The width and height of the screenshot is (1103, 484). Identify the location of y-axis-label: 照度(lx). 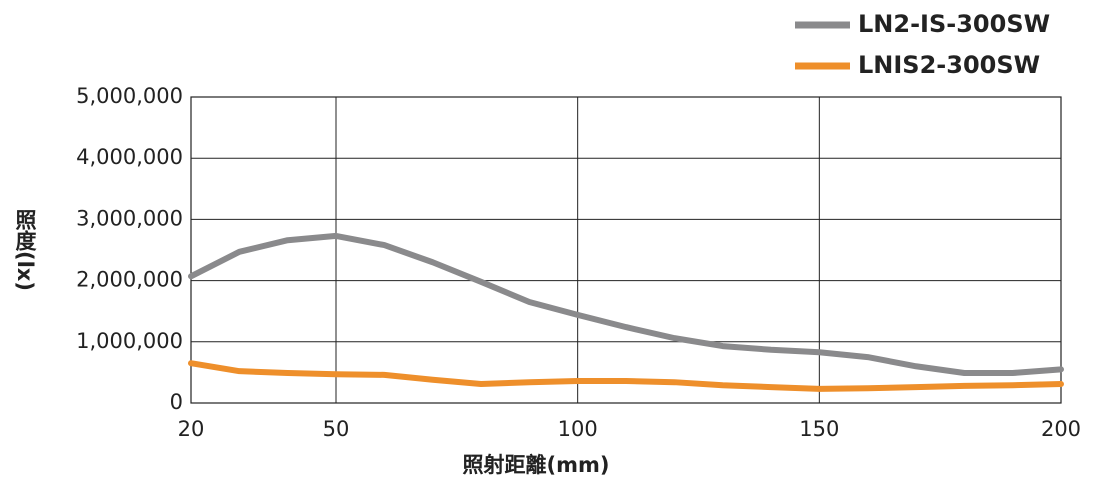
(25, 250).